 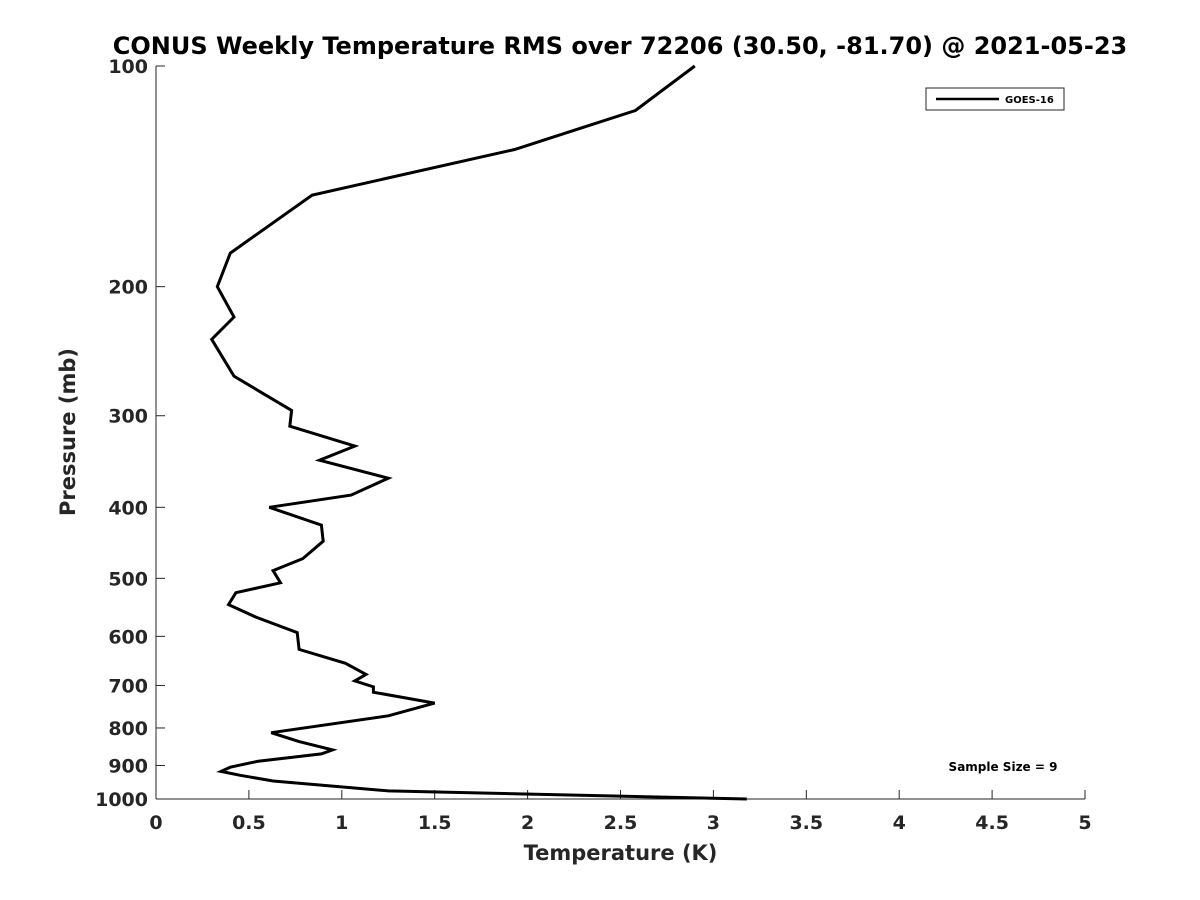 What do you see at coordinates (128, 579) in the screenshot?
I see `y-tick-label: 500` at bounding box center [128, 579].